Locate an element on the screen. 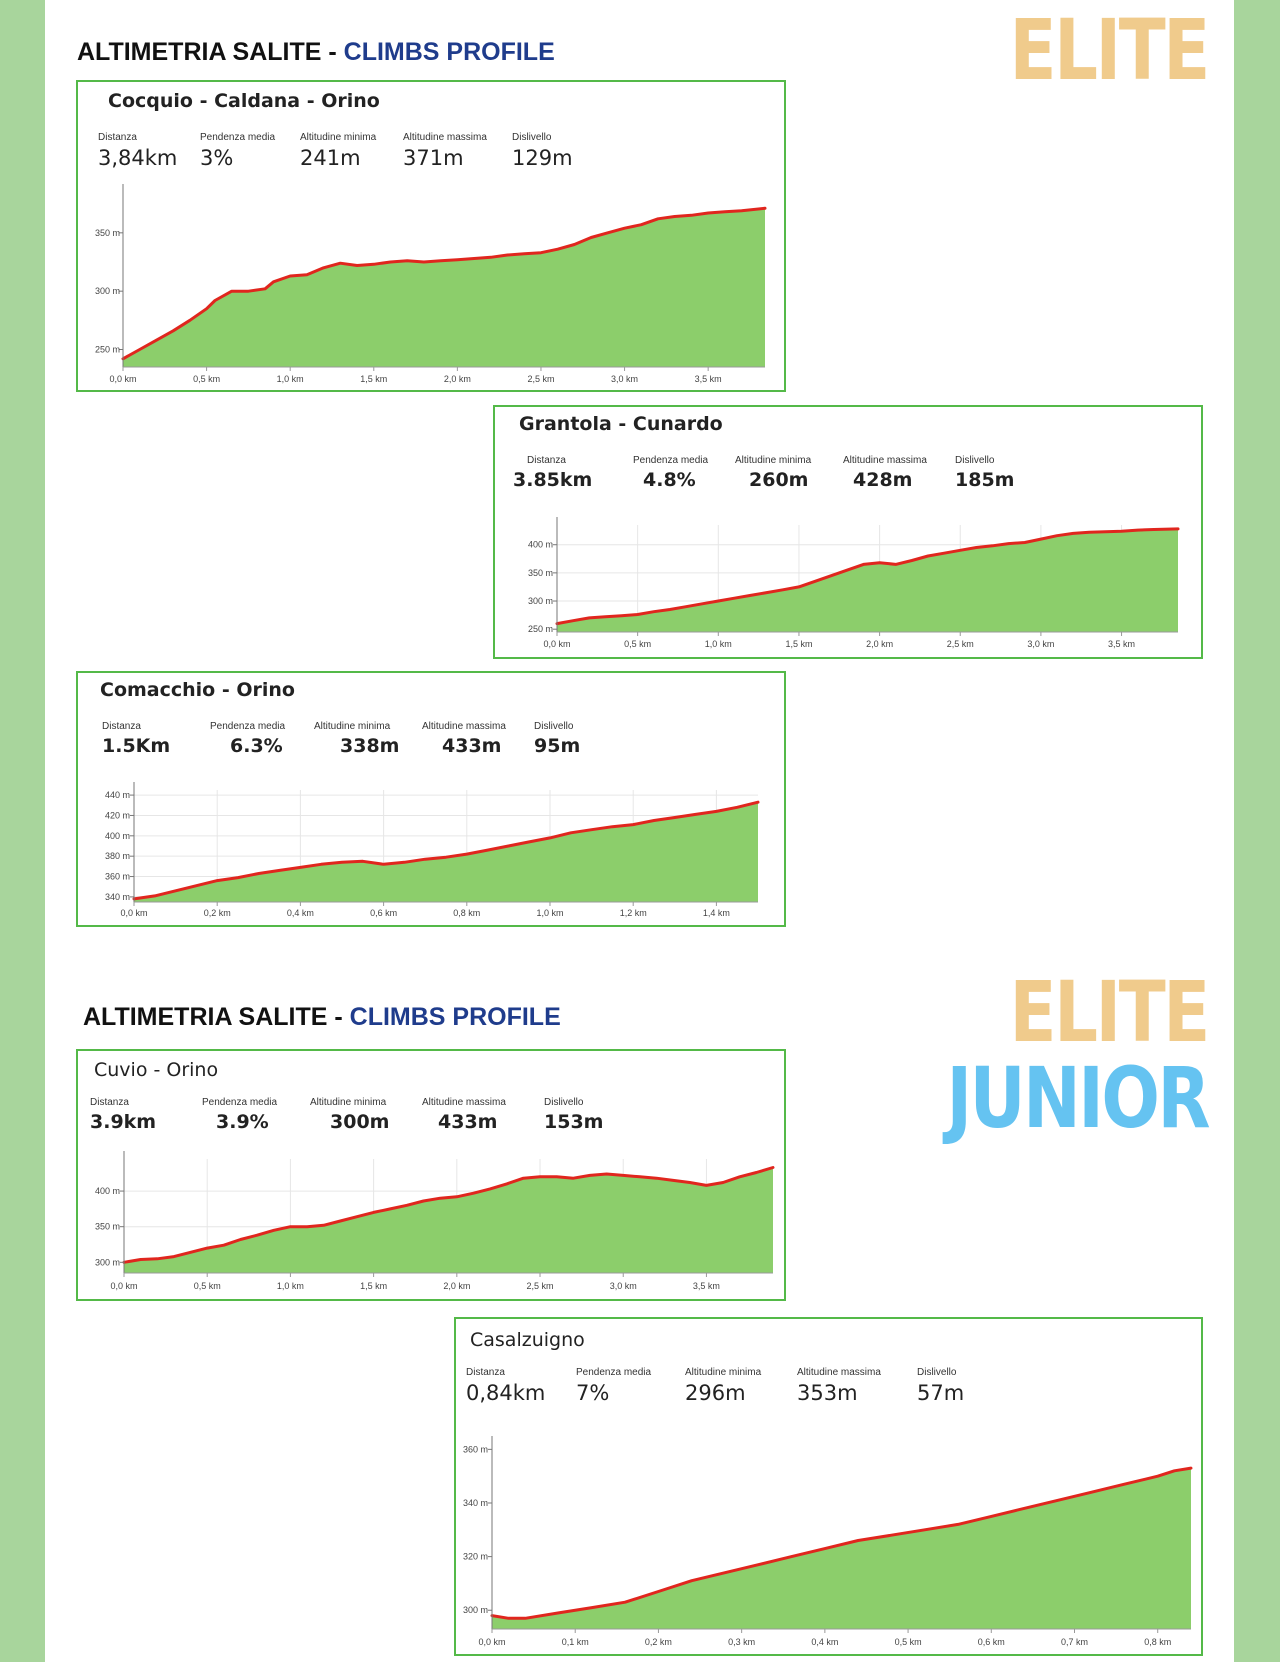  stat-value: 129m is located at coordinates (542, 158).